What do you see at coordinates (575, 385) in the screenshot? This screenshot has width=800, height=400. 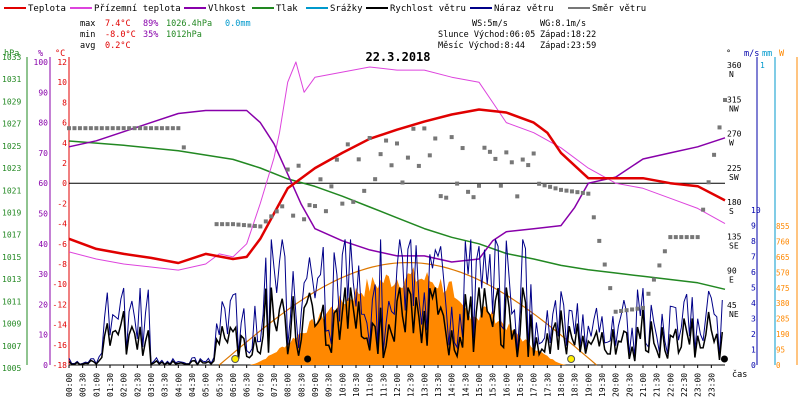 I see `time-tick-label: 18:30` at bounding box center [575, 385].